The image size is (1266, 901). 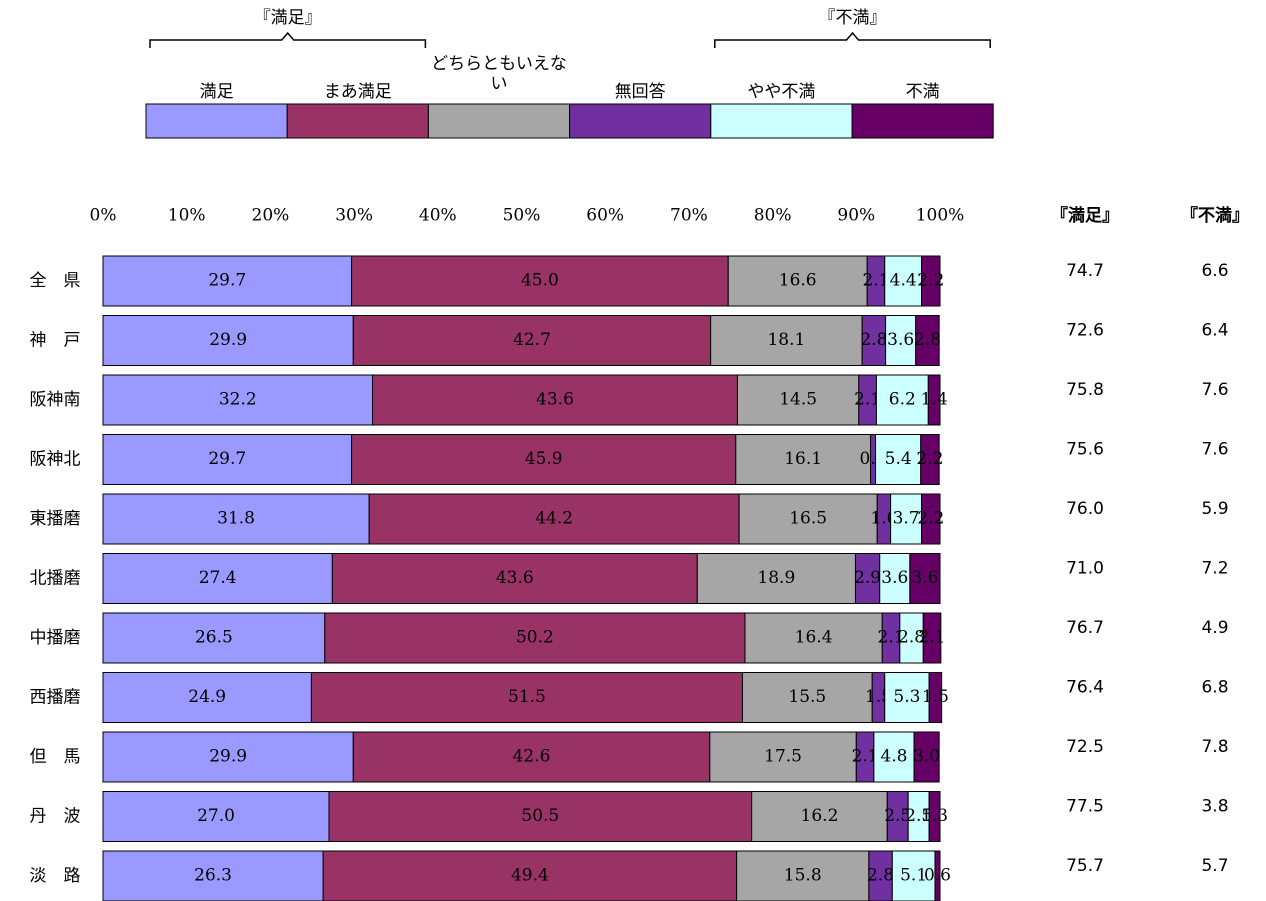 I want to click on data-label: 50.5, so click(x=540, y=816).